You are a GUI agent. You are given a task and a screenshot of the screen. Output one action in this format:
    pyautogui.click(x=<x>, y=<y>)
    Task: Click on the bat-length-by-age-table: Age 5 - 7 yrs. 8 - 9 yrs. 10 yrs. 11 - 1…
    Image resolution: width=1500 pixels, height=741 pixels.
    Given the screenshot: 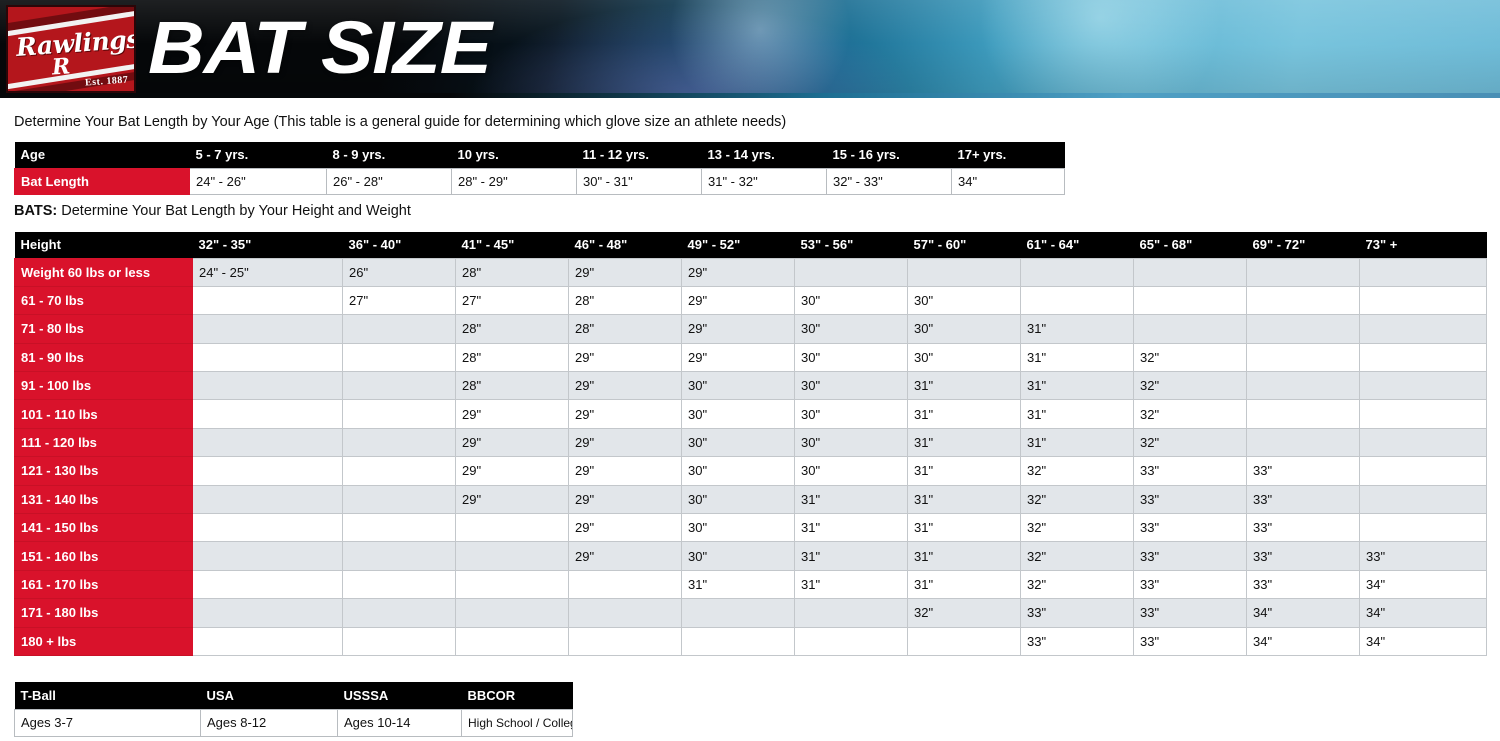 What is the action you would take?
    pyautogui.click(x=539, y=168)
    